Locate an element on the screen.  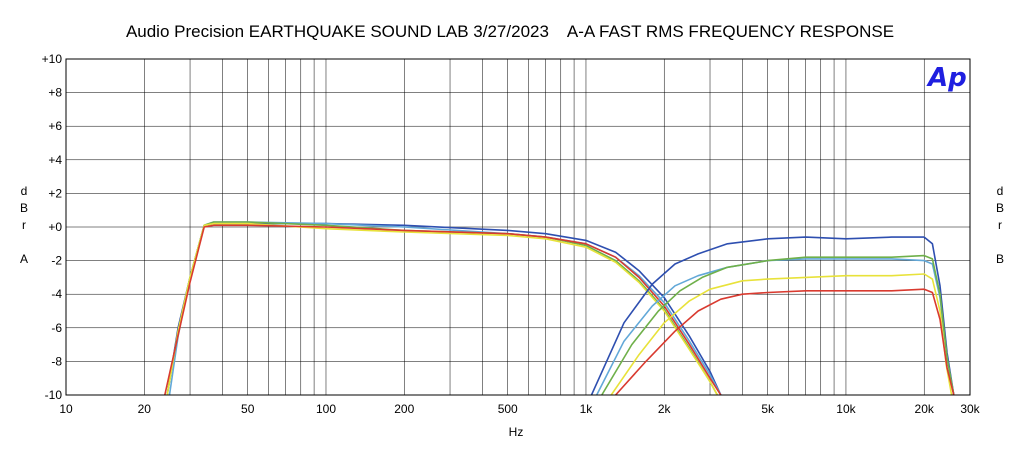
y-tick-label: -10 is located at coordinates (54, 395).